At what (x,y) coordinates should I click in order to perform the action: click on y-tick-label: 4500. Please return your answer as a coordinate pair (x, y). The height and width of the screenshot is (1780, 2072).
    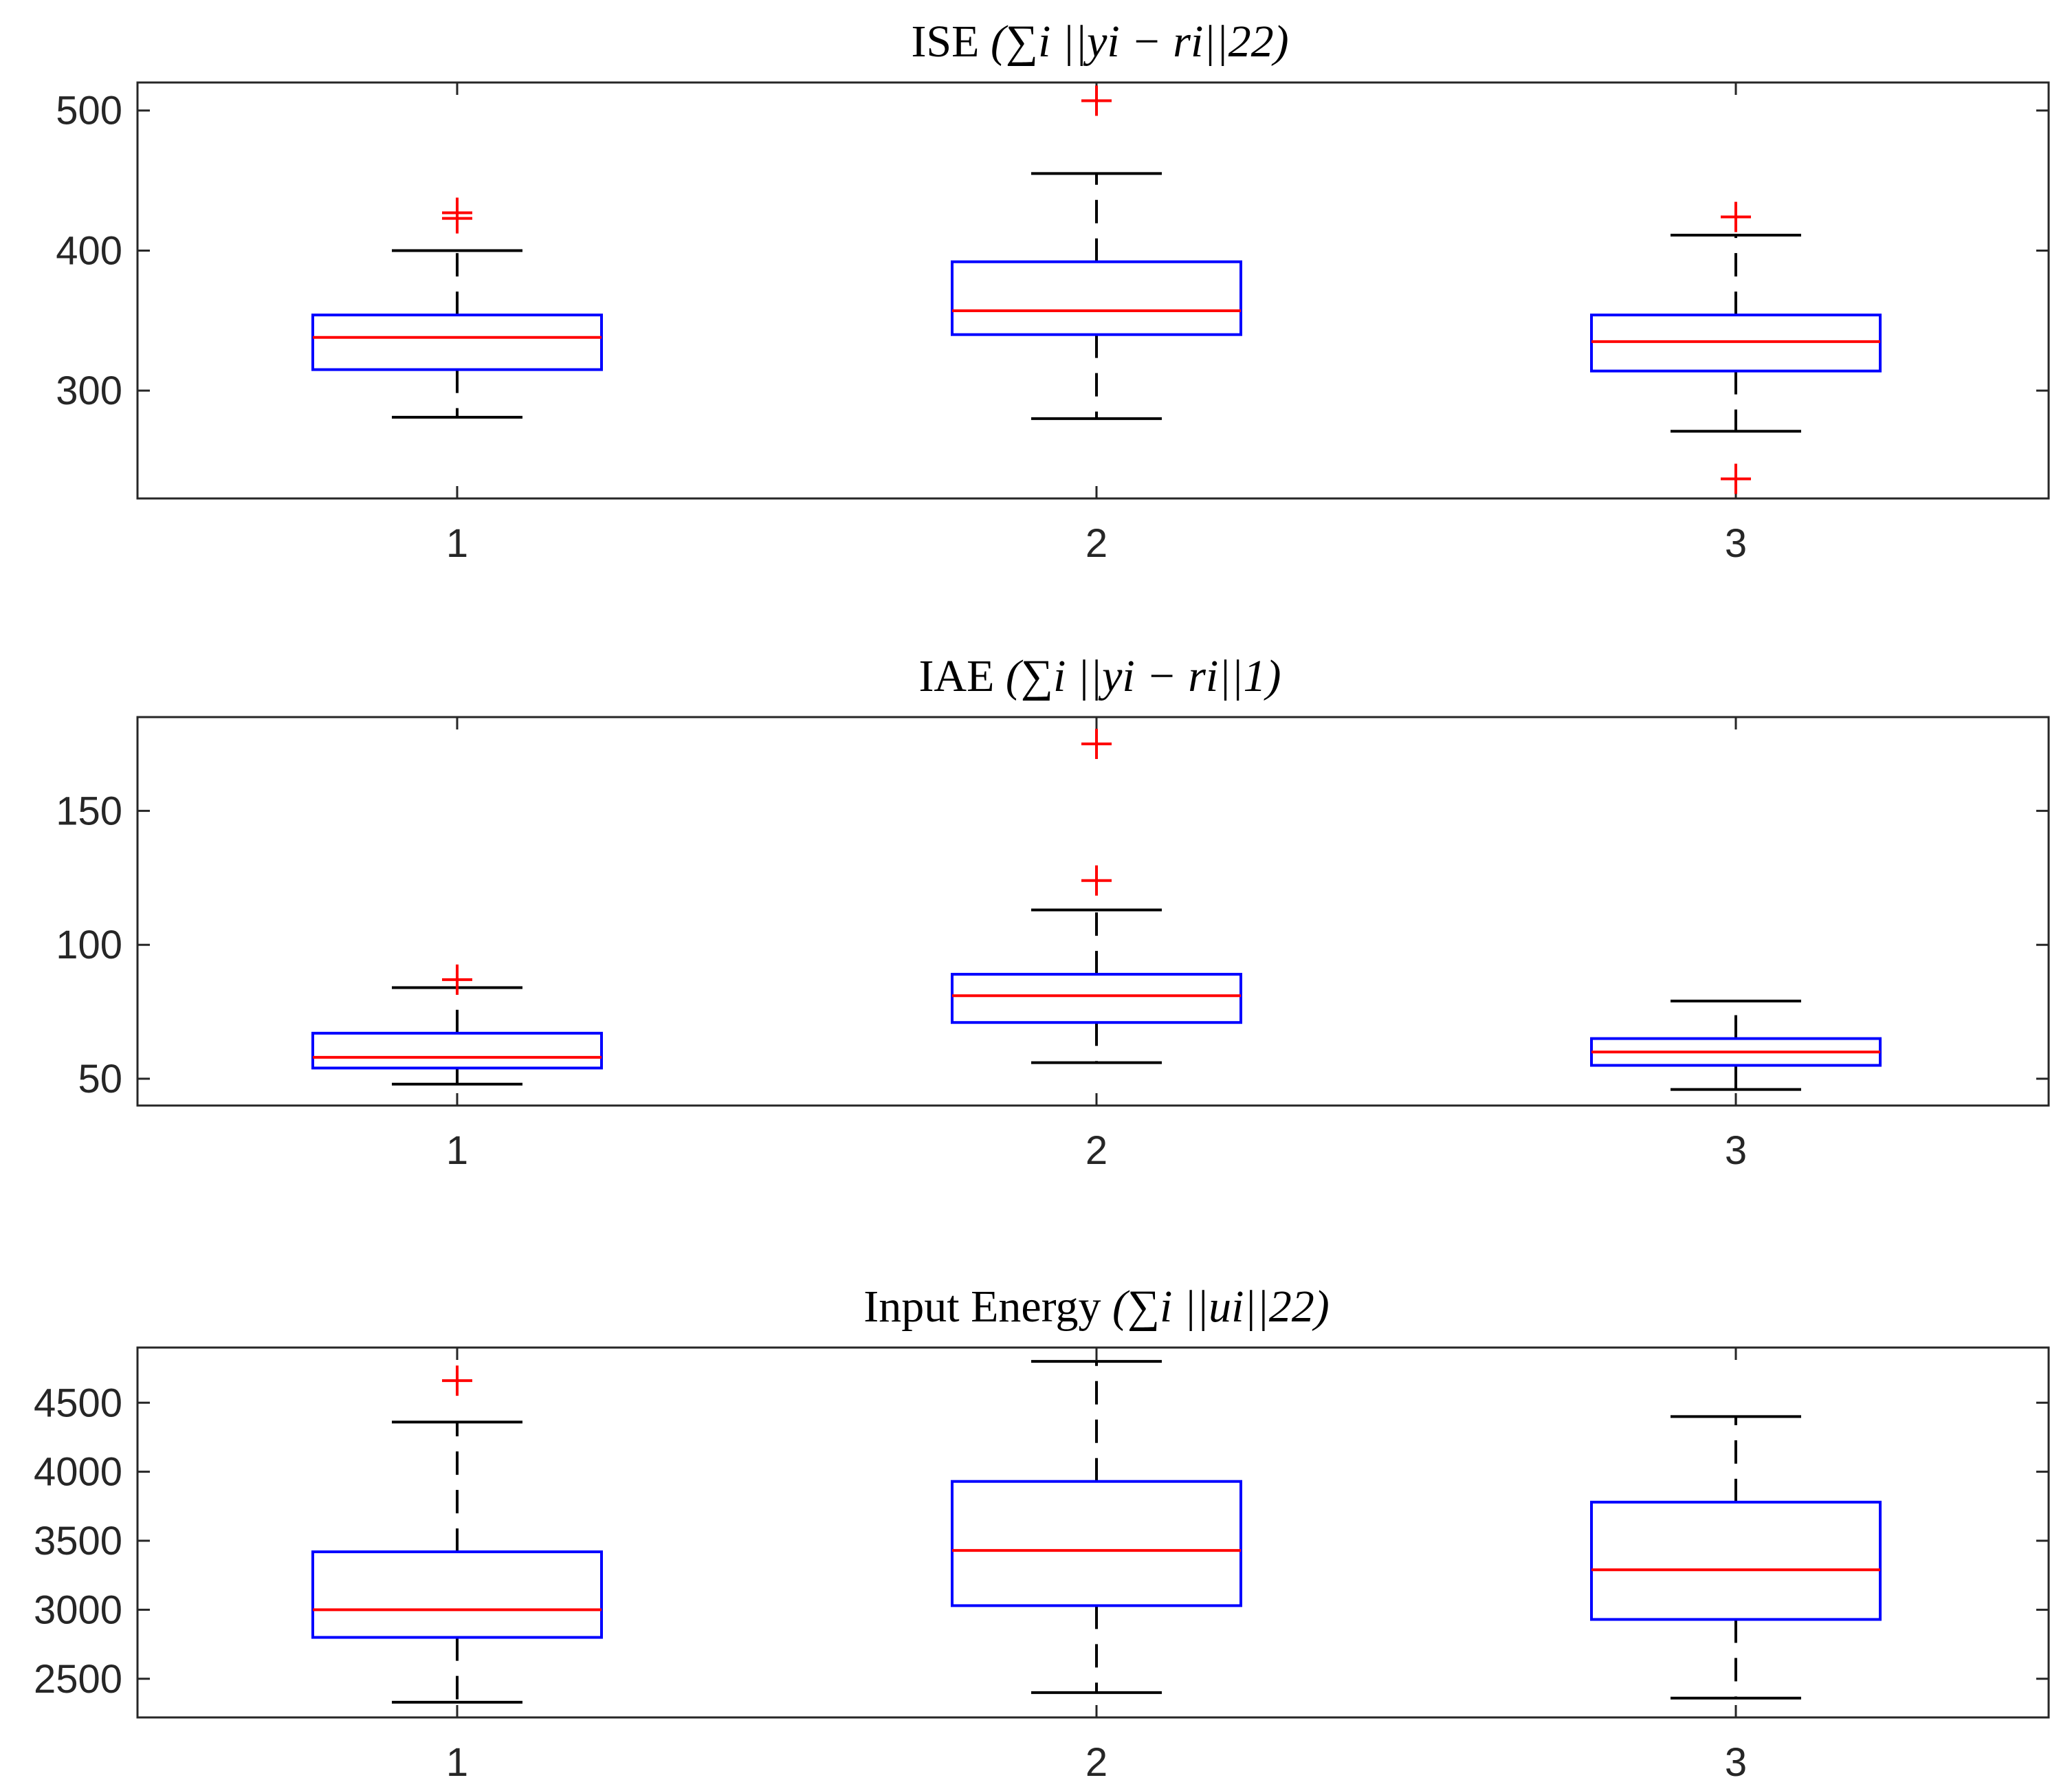
    Looking at the image, I should click on (78, 1403).